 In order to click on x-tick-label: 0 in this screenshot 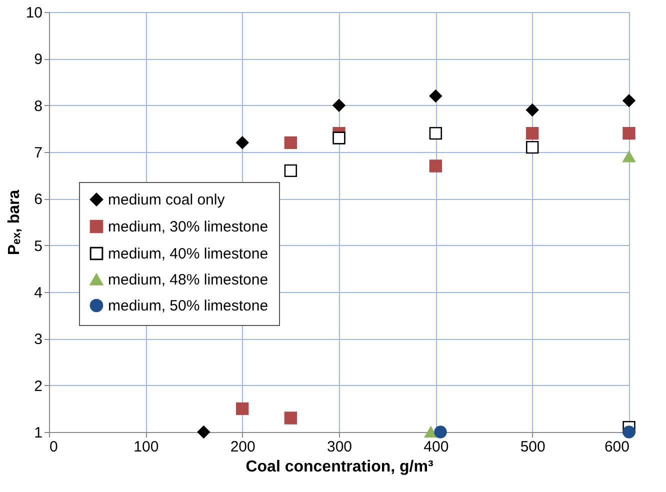, I will do `click(54, 447)`.